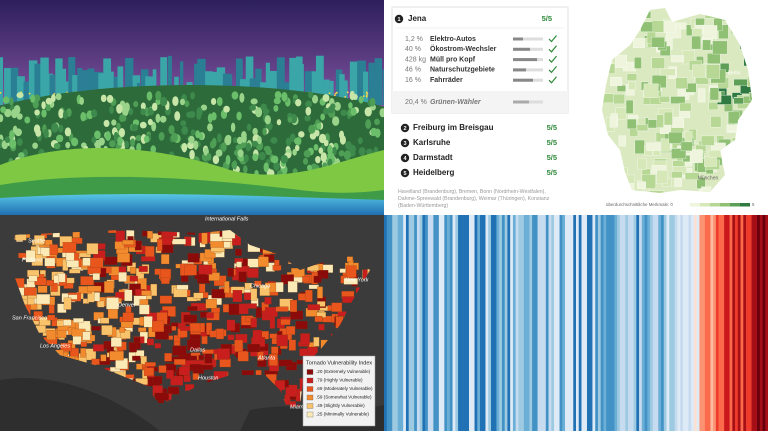 This screenshot has height=431, width=768. What do you see at coordinates (227, 219) in the screenshot?
I see `city-label: International Falls` at bounding box center [227, 219].